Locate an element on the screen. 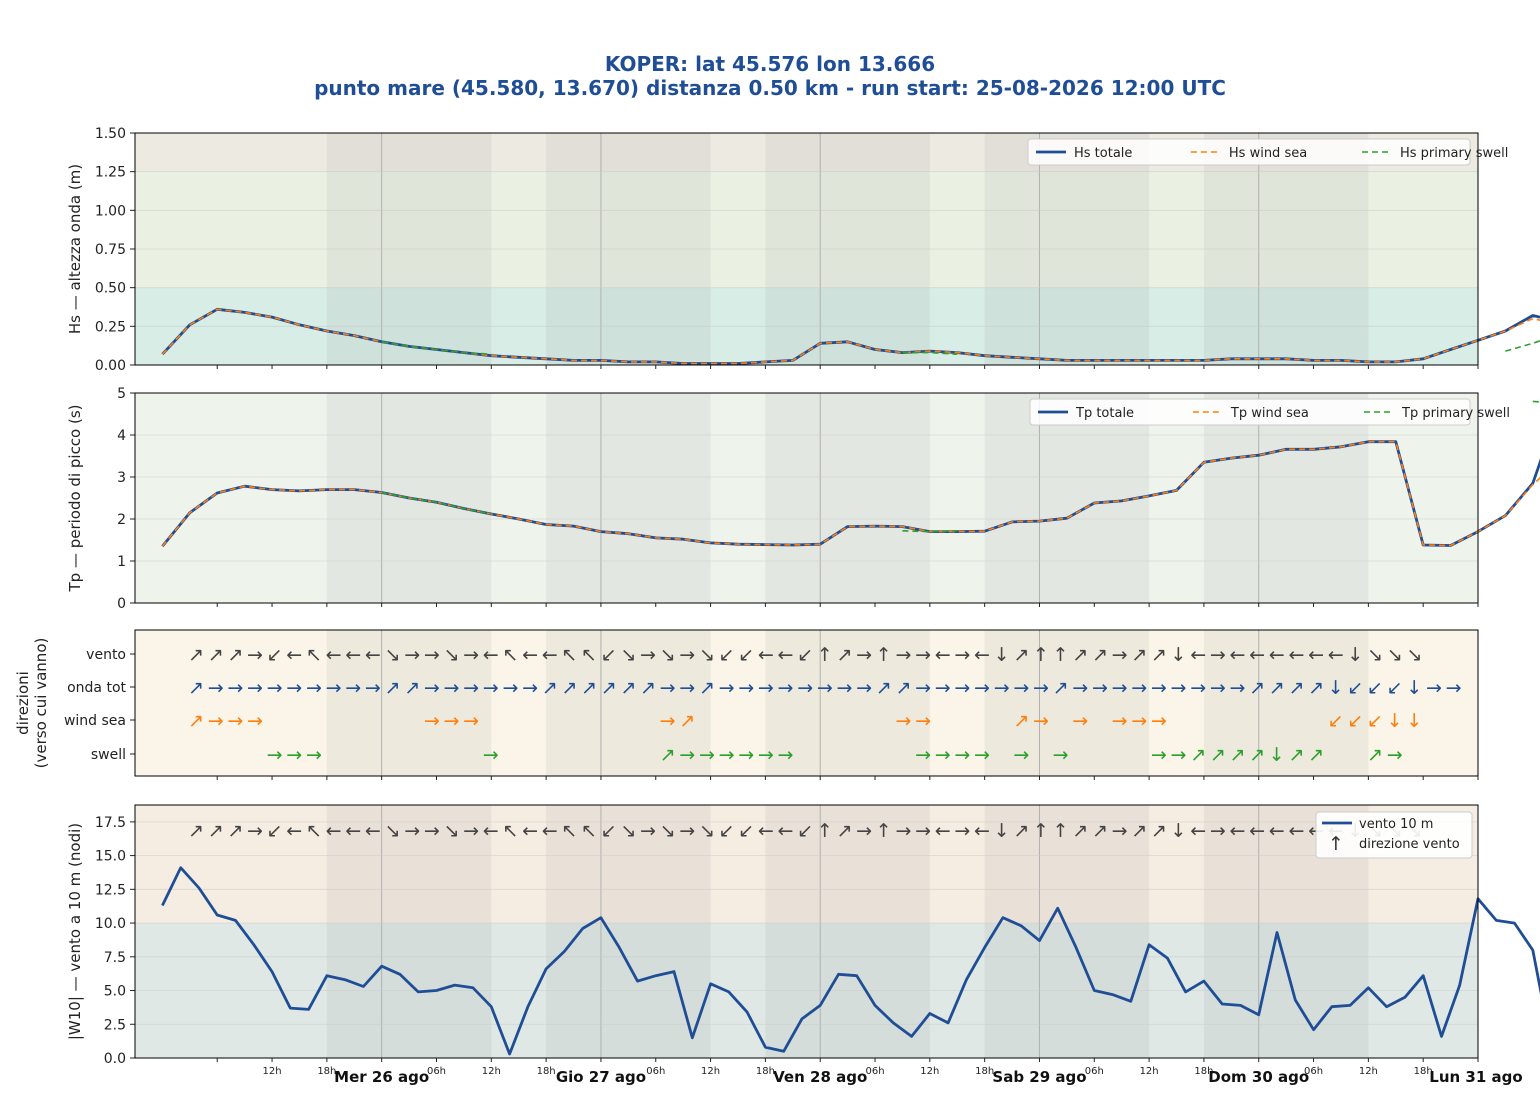 This screenshot has height=1100, width=1540. dir-arrow-0-20: ↖ is located at coordinates (589, 655).